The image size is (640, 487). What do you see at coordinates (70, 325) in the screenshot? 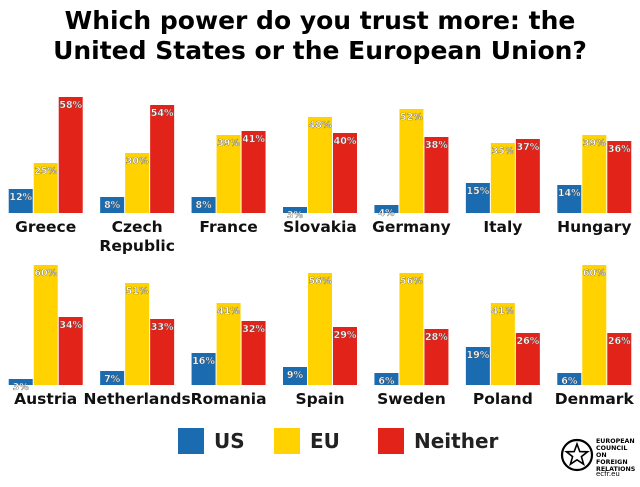
I see `data-label-neither-austria: 34%` at bounding box center [70, 325].